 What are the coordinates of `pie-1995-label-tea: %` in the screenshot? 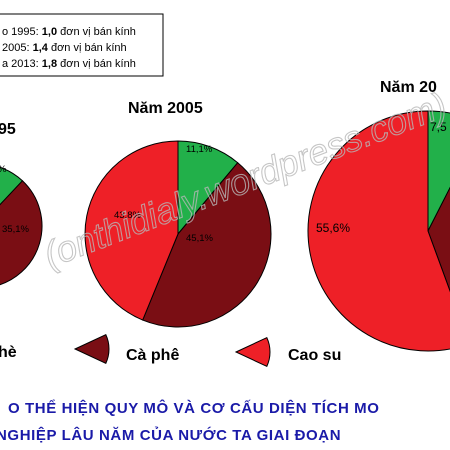 It's located at (3, 169).